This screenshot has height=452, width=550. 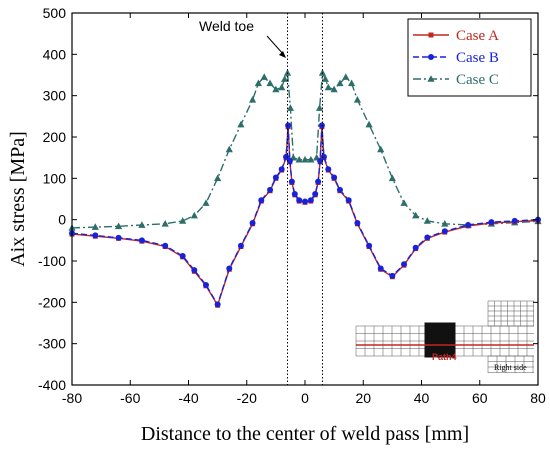 I want to click on legend-label: Case C, so click(x=477, y=80).